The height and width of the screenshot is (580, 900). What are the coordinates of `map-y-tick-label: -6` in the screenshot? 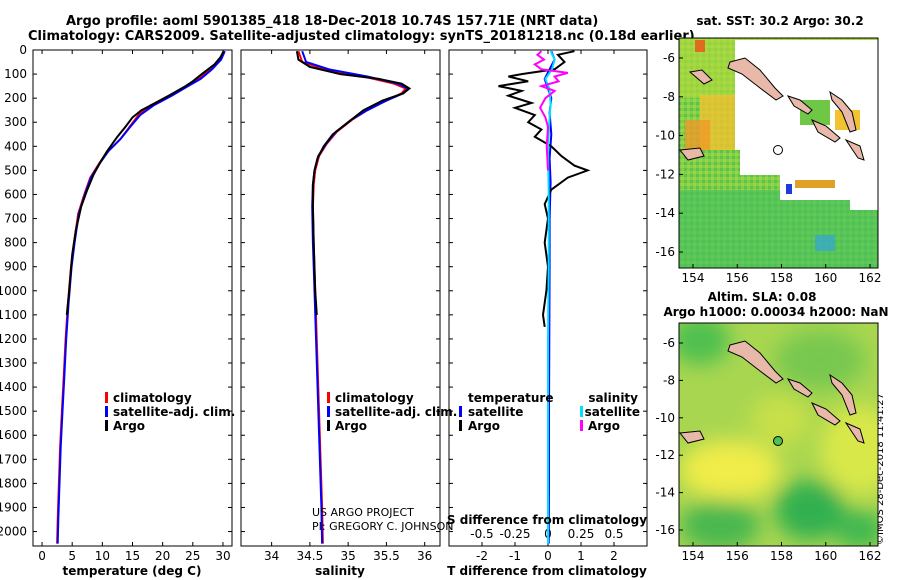 It's located at (669, 343).